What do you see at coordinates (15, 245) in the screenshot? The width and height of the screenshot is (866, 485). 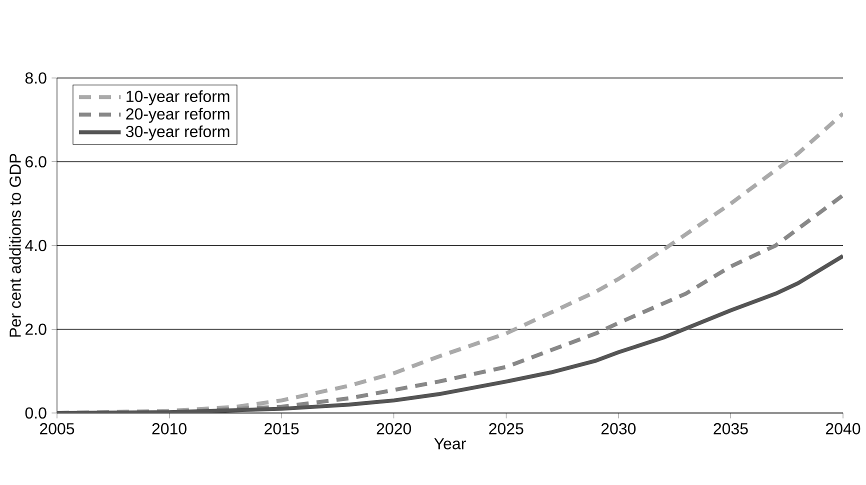 I see `y-axis-title: Per cent additions to GDP` at bounding box center [15, 245].